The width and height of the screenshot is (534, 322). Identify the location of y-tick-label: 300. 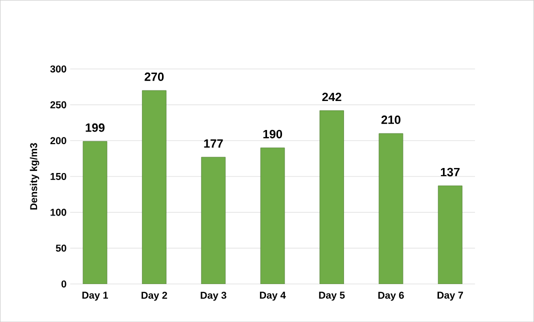
(58, 68).